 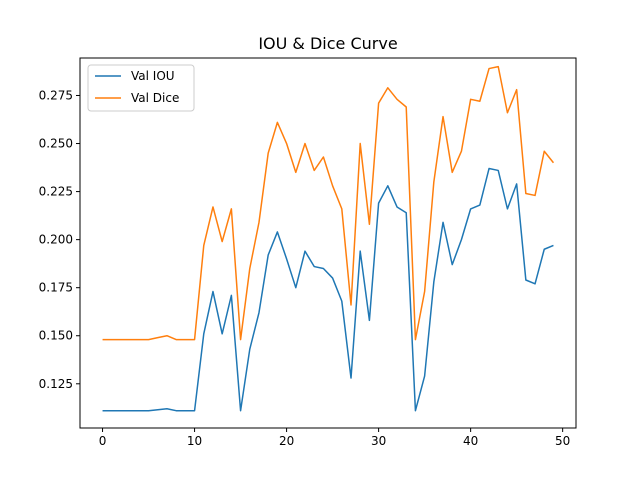 What do you see at coordinates (56, 192) in the screenshot?
I see `y-tick-label: 0.225` at bounding box center [56, 192].